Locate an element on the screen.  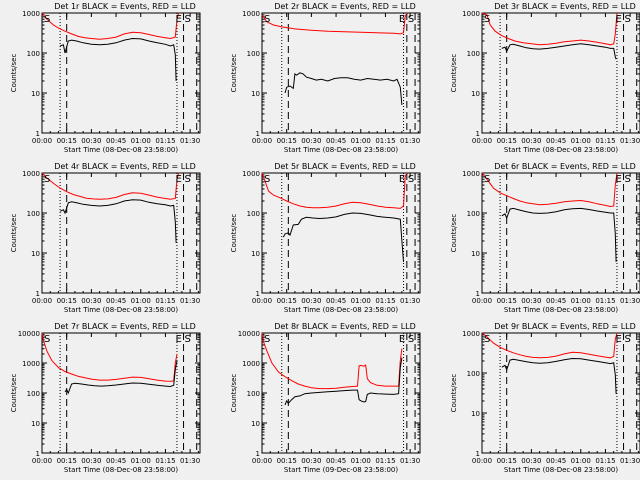
chart-title: Det 5r BLACK = Events, RED = LLD is located at coordinates (345, 166).